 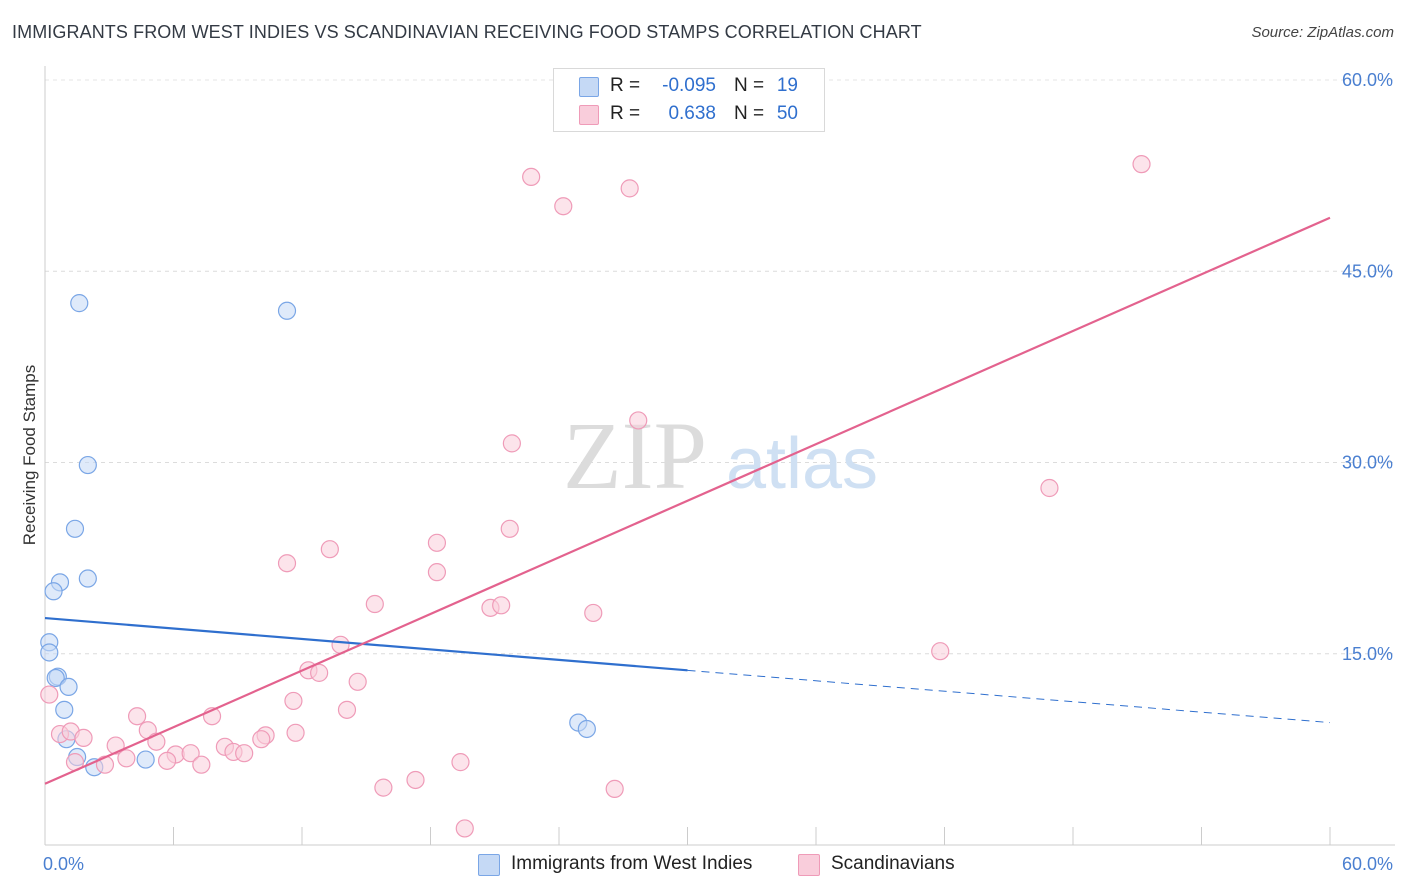 What do you see at coordinates (1367, 463) in the screenshot?
I see `y-tick-label: 30.0%` at bounding box center [1367, 463].